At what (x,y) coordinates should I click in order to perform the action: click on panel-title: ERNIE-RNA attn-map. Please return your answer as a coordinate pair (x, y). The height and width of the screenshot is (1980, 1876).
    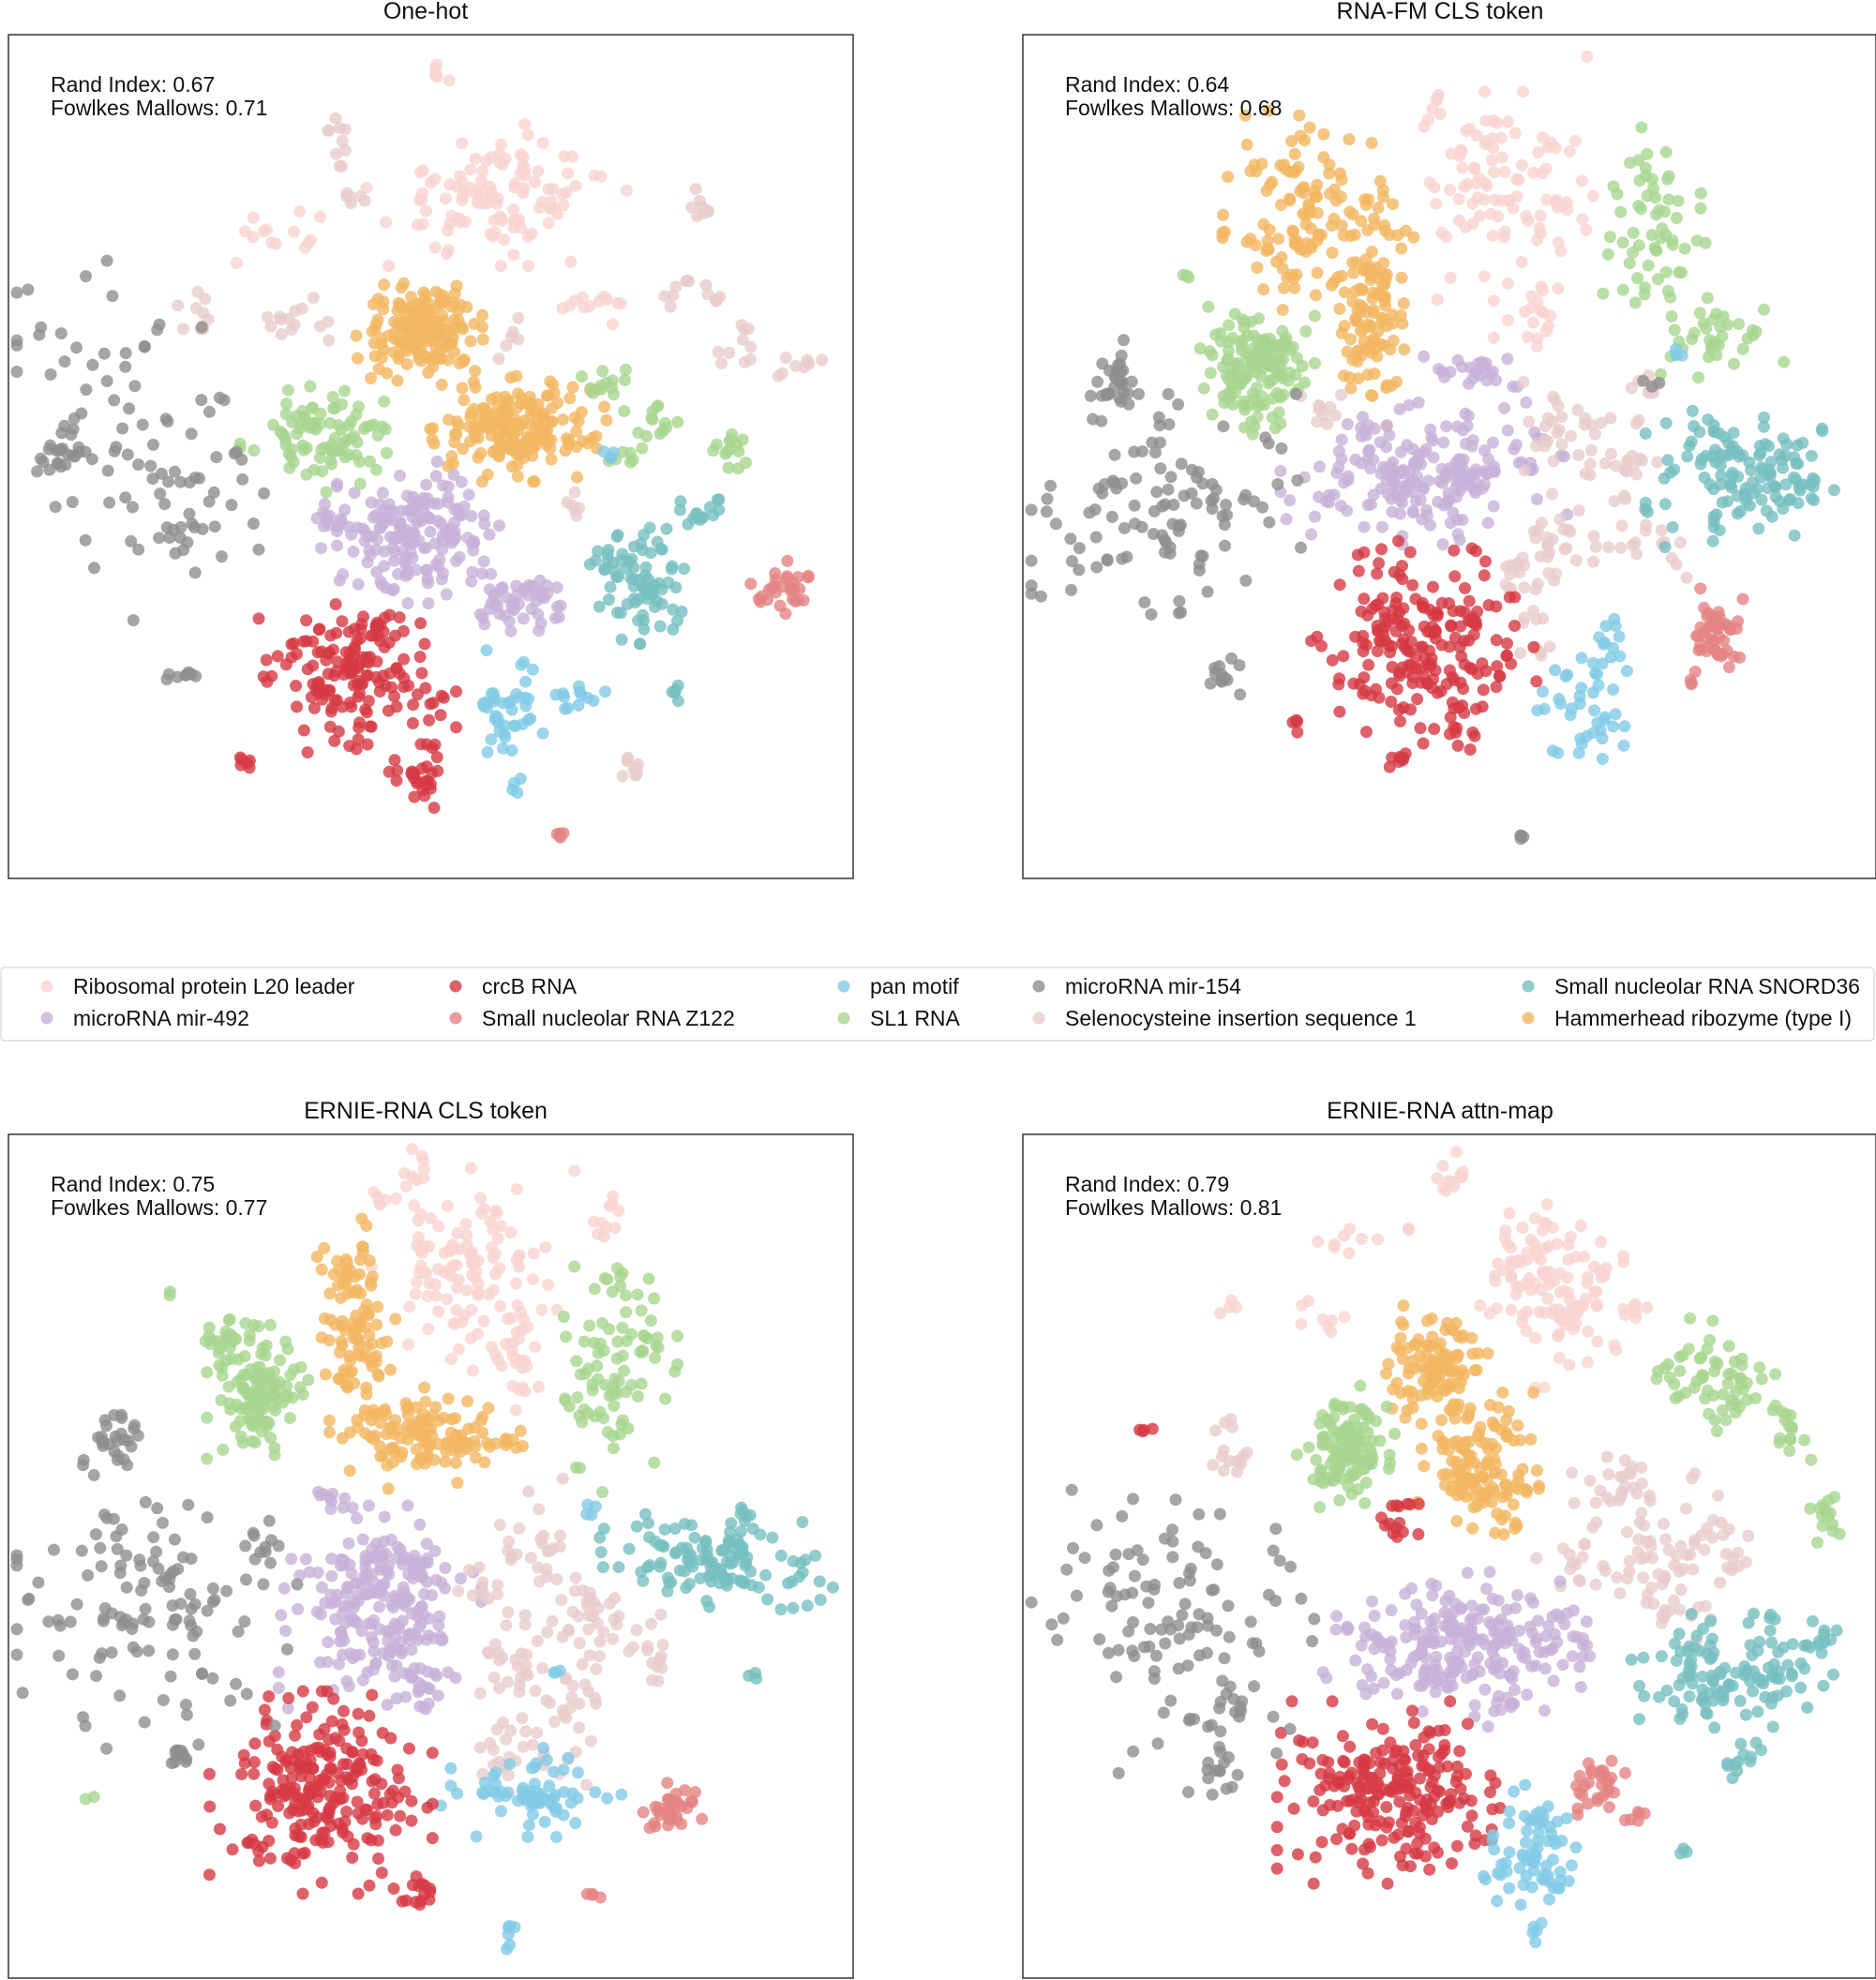
    Looking at the image, I should click on (1440, 1111).